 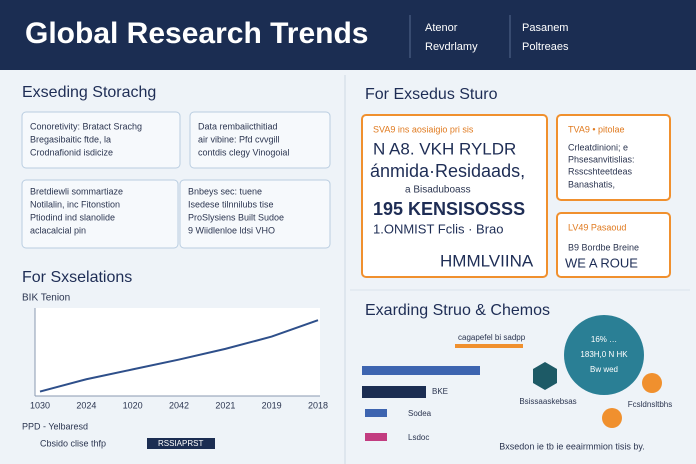 I want to click on card-text: a Bisaduboass, so click(x=438, y=190).